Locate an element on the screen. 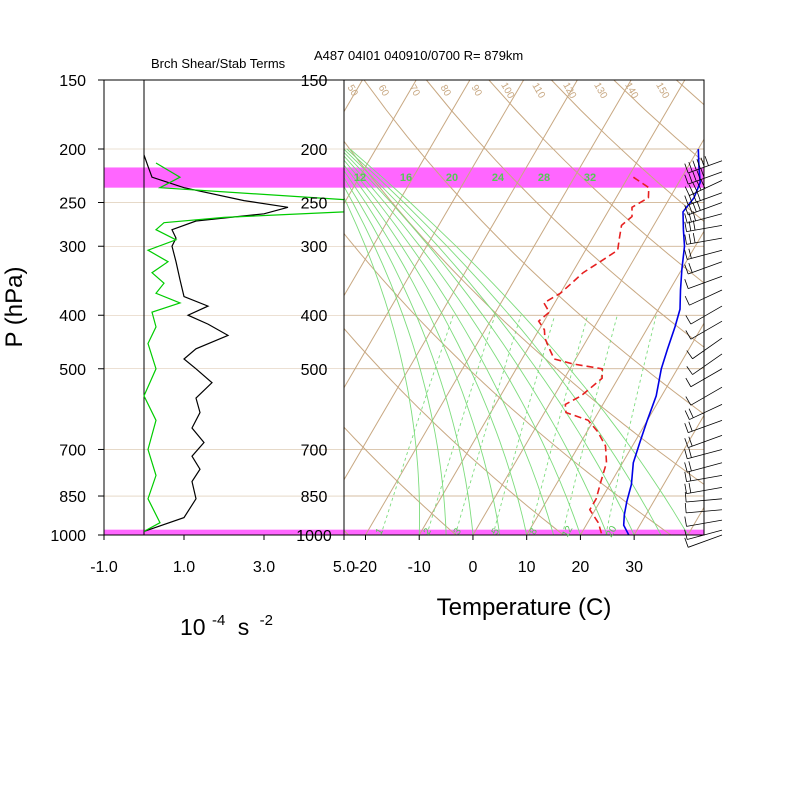 This screenshot has width=800, height=800. units-symbol: s is located at coordinates (244, 627).